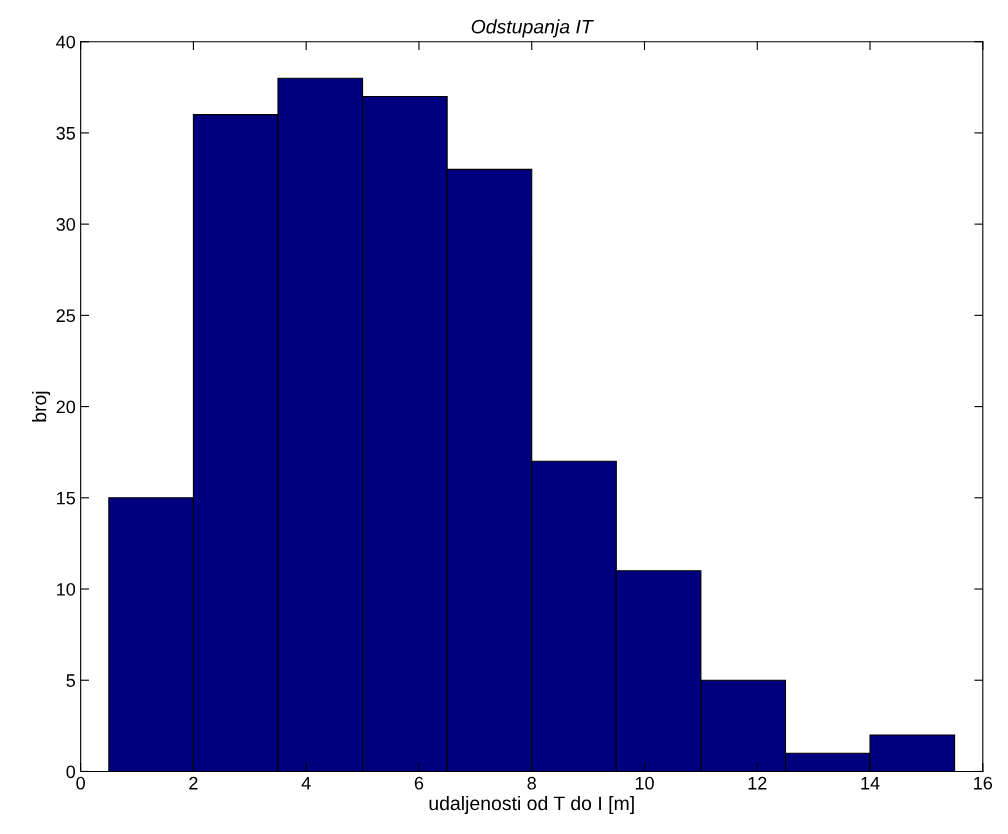 The width and height of the screenshot is (1008, 834). Describe the element at coordinates (870, 783) in the screenshot. I see `x-tick-label: 14` at that location.